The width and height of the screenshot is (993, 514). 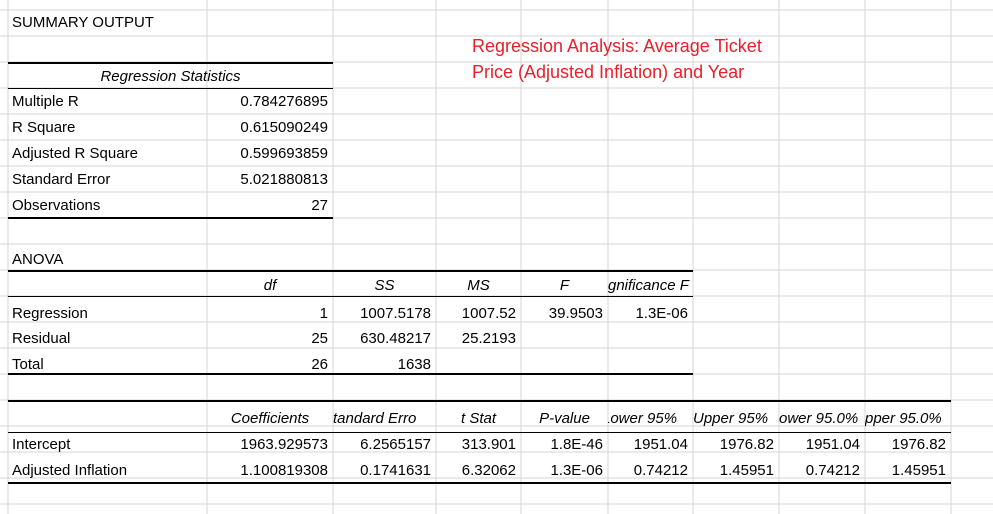 What do you see at coordinates (648, 285) in the screenshot?
I see `anova-header-significance-f: gnificance F` at bounding box center [648, 285].